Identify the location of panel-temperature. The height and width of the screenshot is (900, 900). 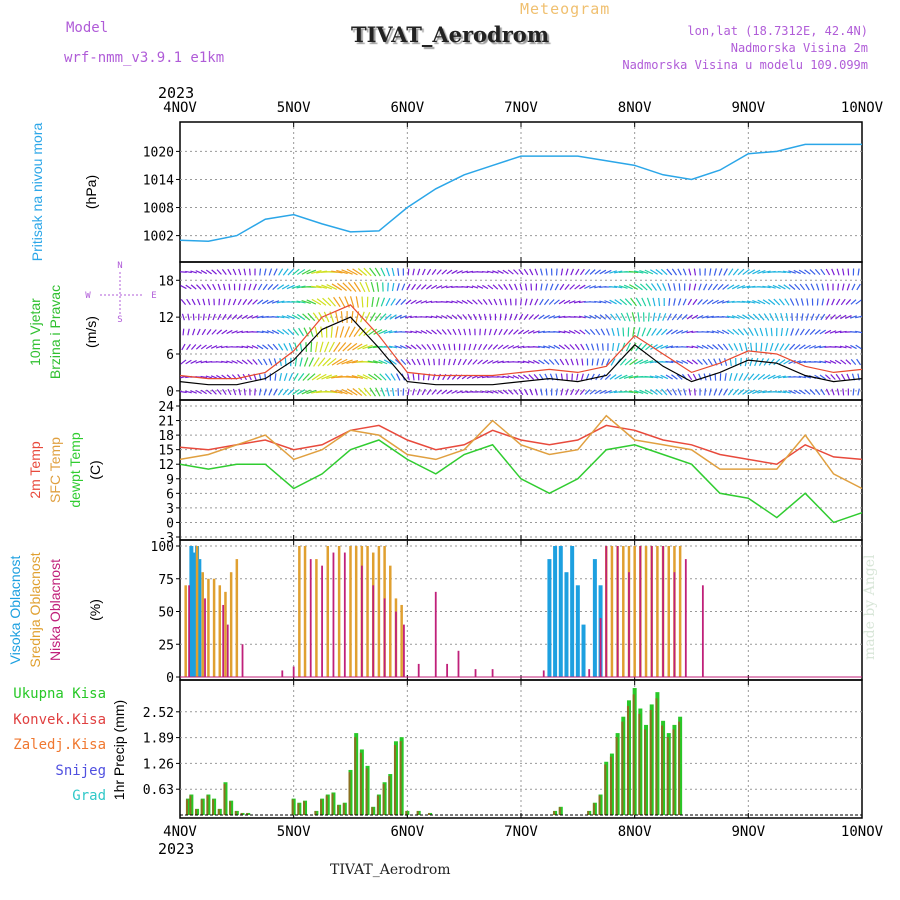
(519, 470).